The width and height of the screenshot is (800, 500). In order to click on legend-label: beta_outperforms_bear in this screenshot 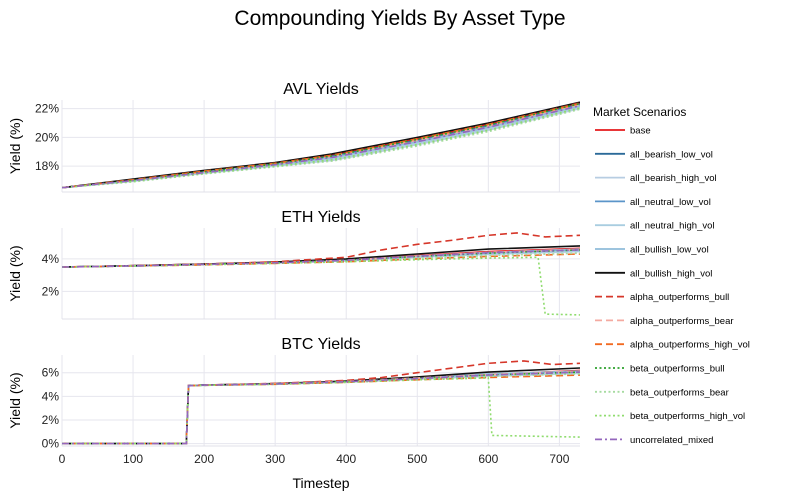, I will do `click(679, 392)`.